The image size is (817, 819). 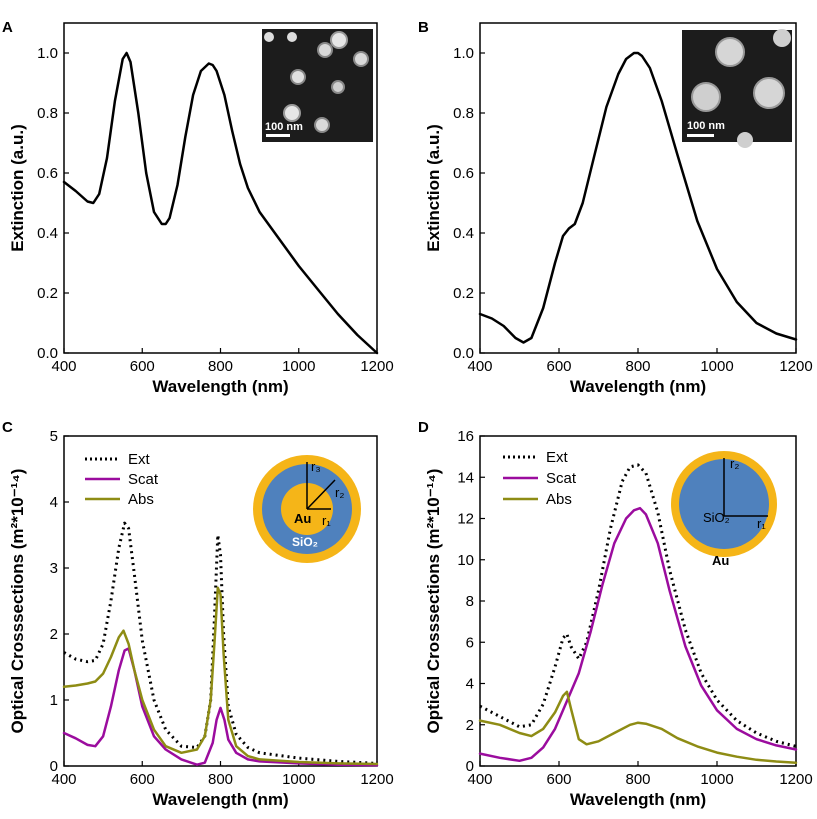 I want to click on y-tick-label: 0.2, so click(x=47, y=293).